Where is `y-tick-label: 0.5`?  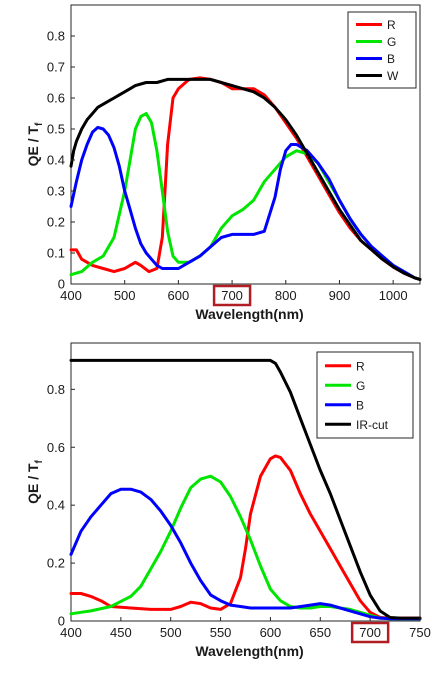
y-tick-label: 0.5 is located at coordinates (56, 129).